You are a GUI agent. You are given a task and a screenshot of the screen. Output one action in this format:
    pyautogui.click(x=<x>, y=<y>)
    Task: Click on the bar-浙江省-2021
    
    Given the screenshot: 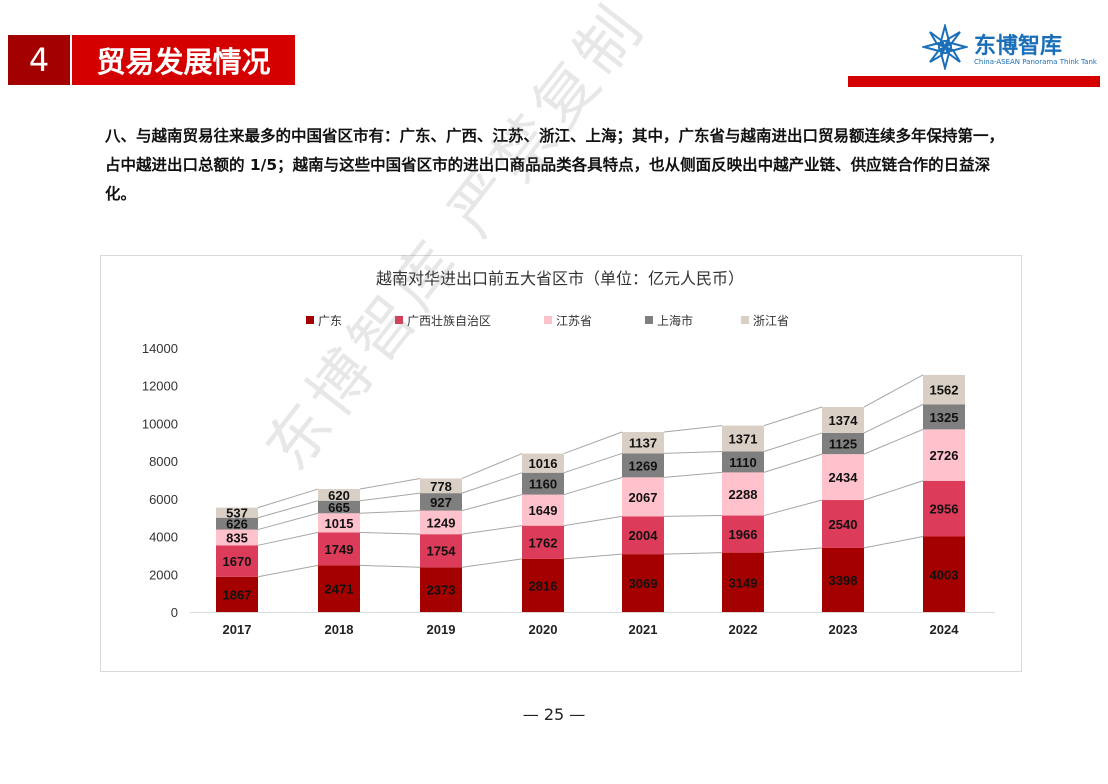 What is the action you would take?
    pyautogui.click(x=643, y=442)
    